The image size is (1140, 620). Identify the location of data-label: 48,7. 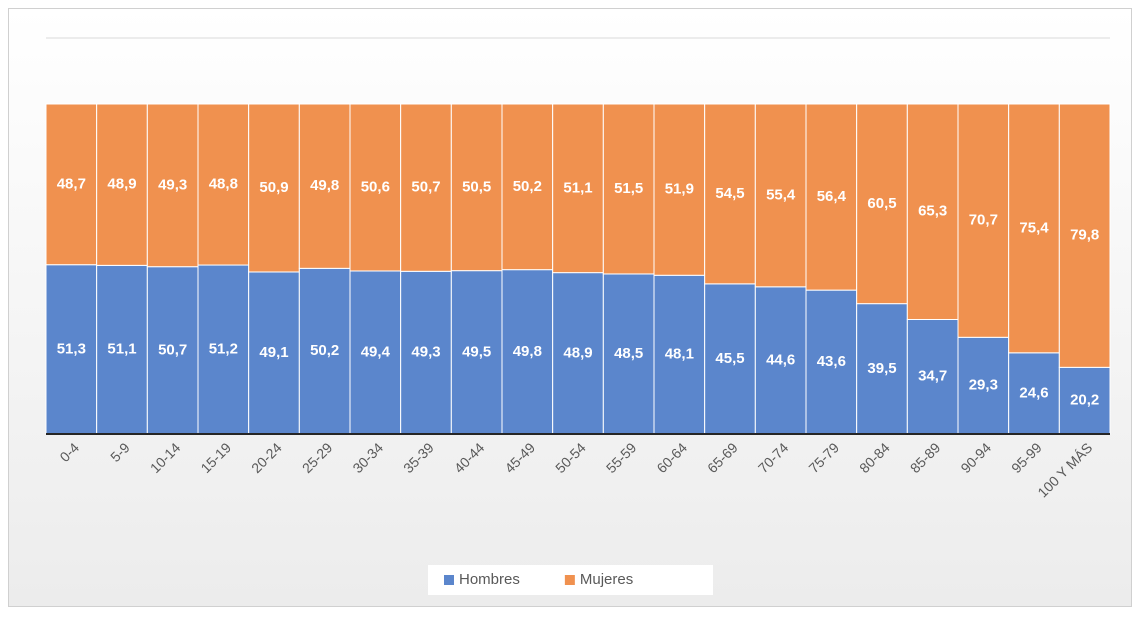
(71, 183).